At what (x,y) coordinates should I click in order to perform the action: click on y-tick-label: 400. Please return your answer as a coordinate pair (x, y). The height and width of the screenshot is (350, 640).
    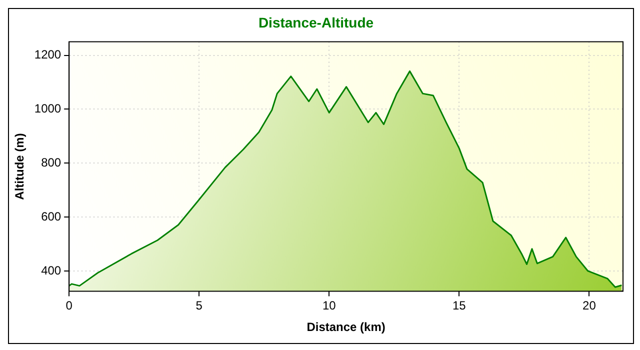
    Looking at the image, I should click on (51, 270).